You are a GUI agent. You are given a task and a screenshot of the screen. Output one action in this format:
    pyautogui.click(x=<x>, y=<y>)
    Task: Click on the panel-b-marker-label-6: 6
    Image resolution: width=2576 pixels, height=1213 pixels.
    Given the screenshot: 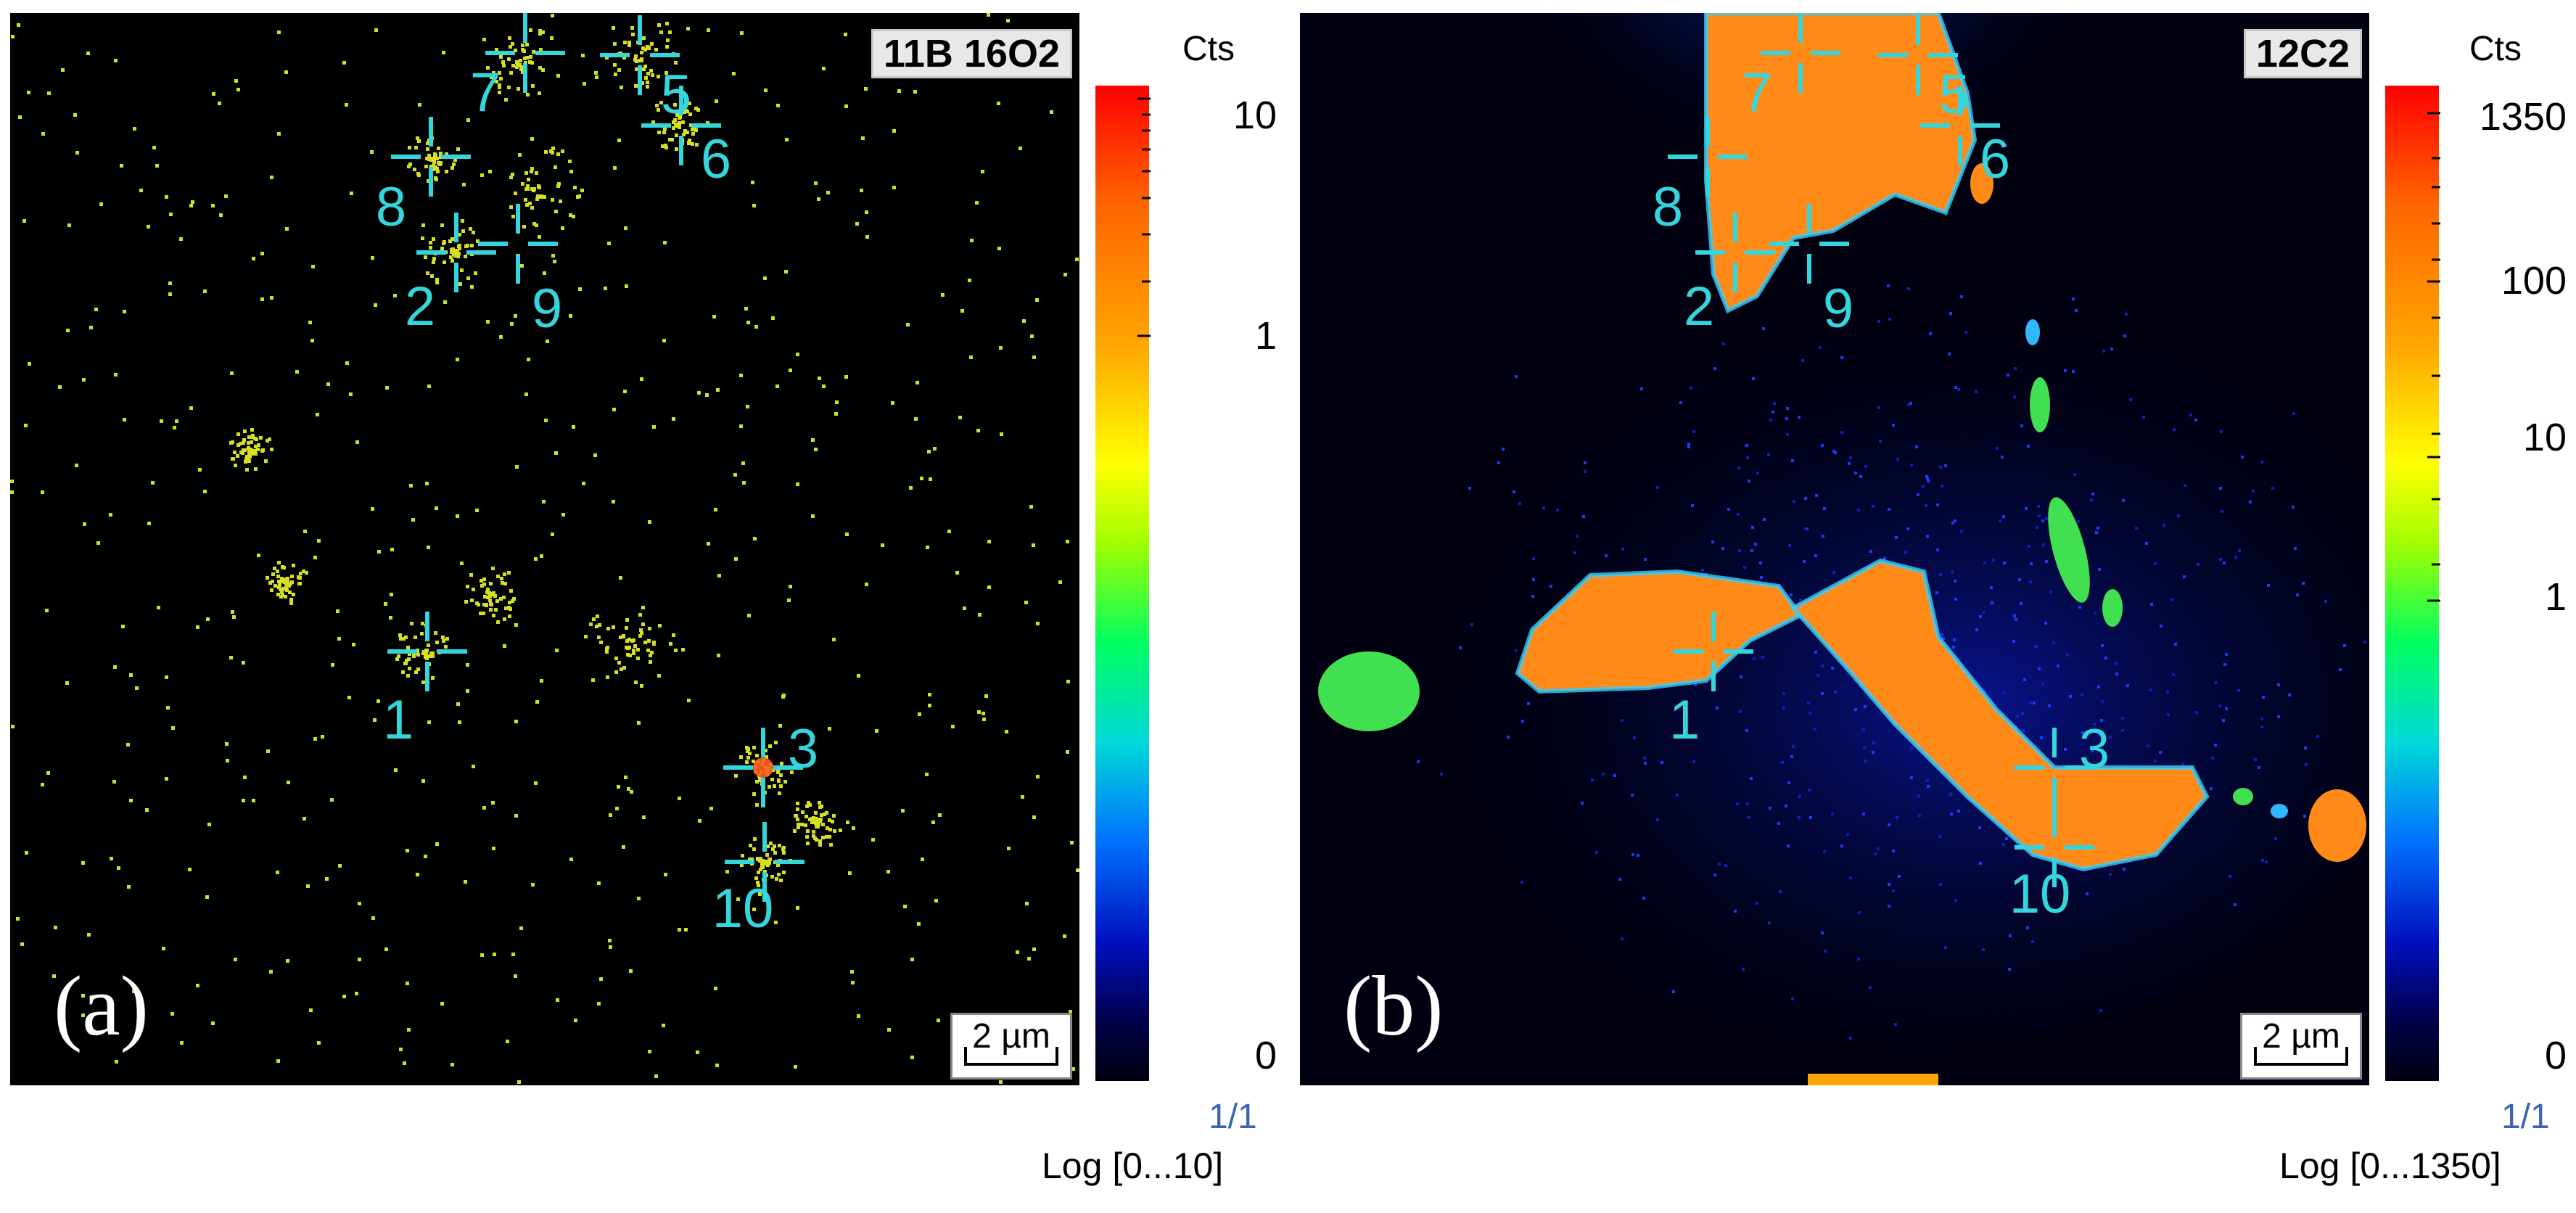 What is the action you would take?
    pyautogui.click(x=1995, y=159)
    